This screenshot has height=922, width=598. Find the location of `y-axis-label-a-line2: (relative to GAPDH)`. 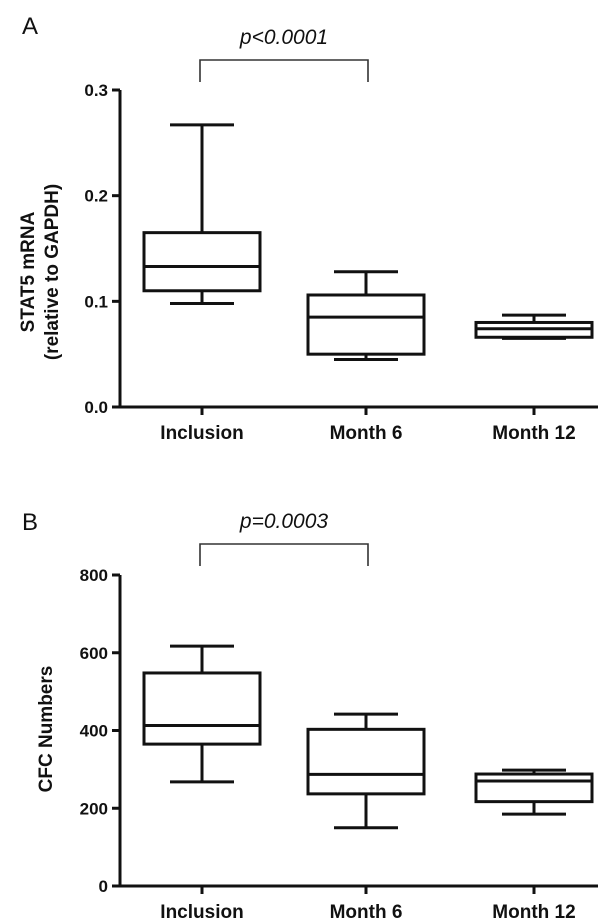

y-axis-label-a-line2: (relative to GAPDH) is located at coordinates (52, 272).